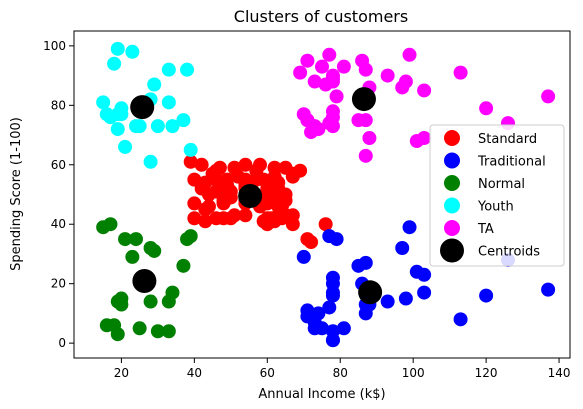 This screenshot has width=583, height=409. What do you see at coordinates (501, 184) in the screenshot?
I see `legend-label-normal: Normal` at bounding box center [501, 184].